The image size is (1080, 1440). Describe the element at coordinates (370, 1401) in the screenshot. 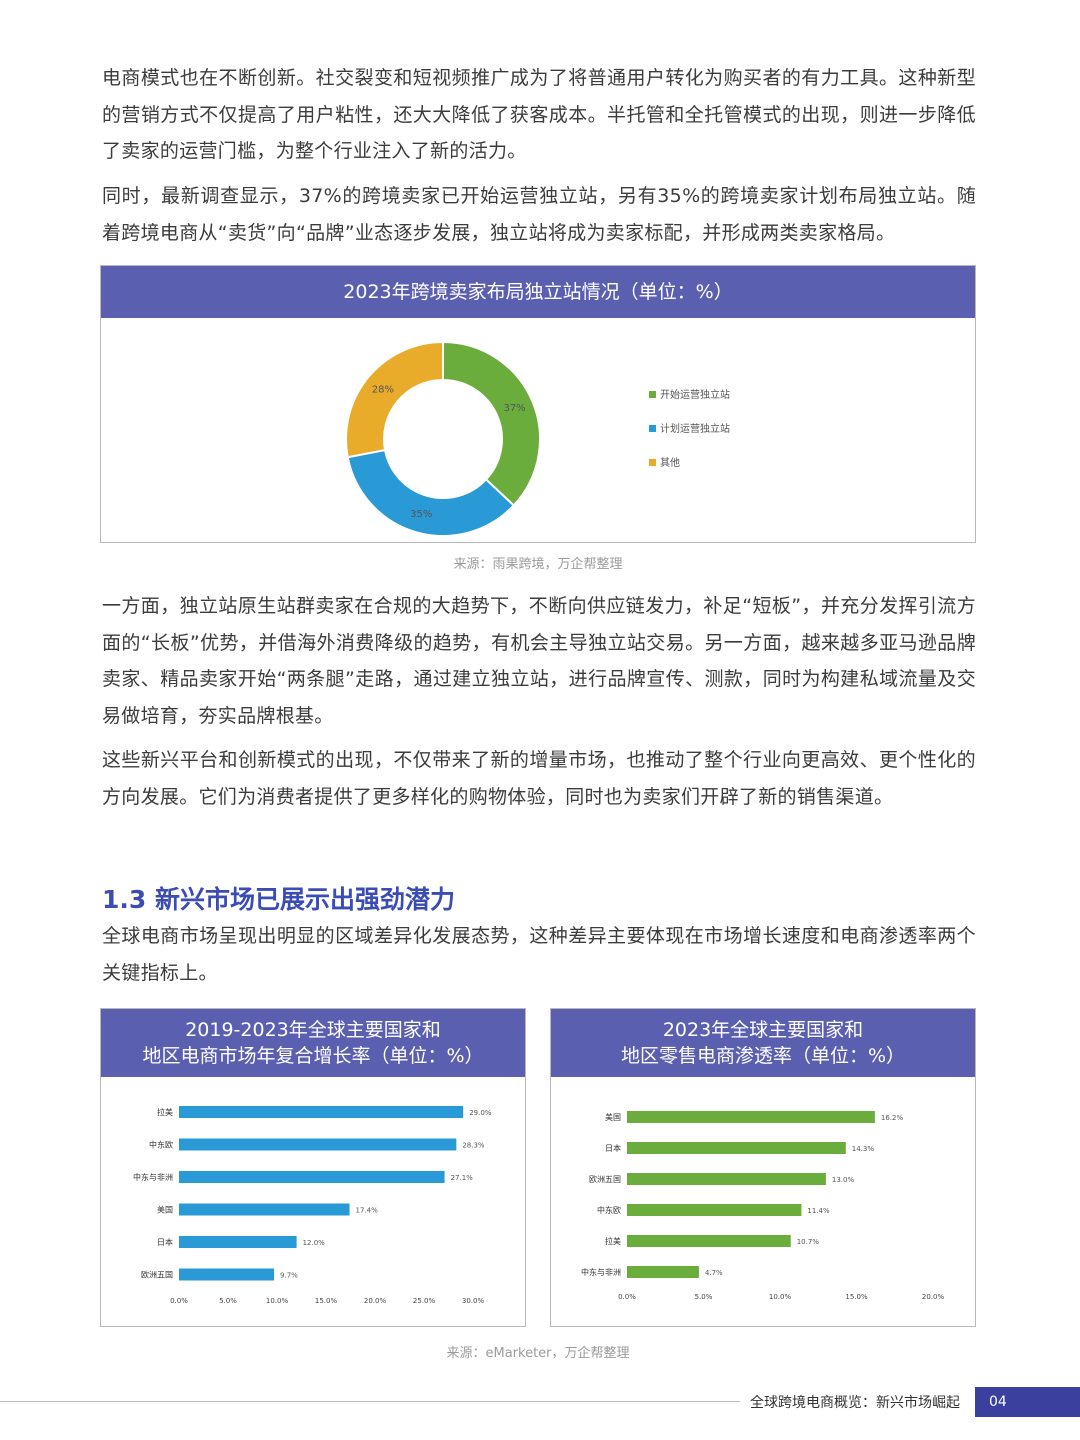

I see `footer-rule` at that location.